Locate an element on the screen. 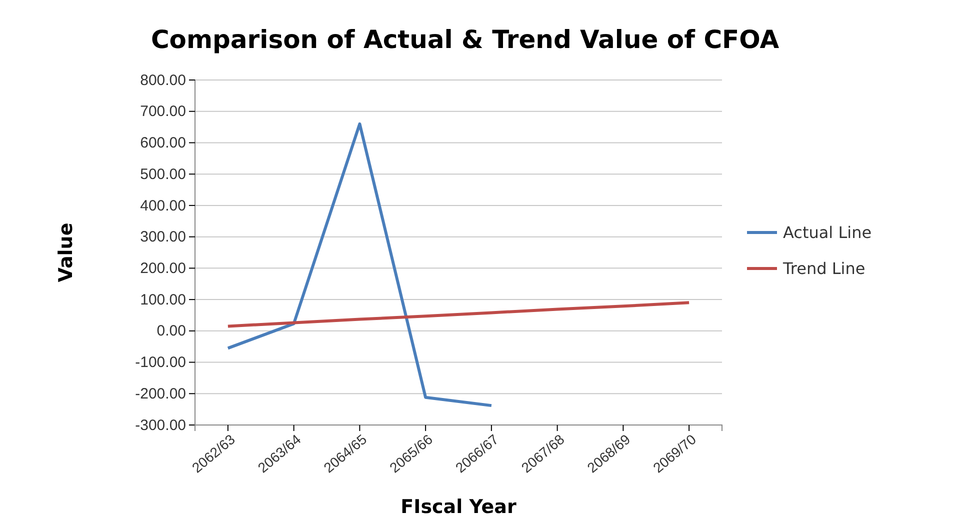 The width and height of the screenshot is (957, 525). chart-title: Comparison of Actual & Trend Value of CFOA is located at coordinates (465, 39).